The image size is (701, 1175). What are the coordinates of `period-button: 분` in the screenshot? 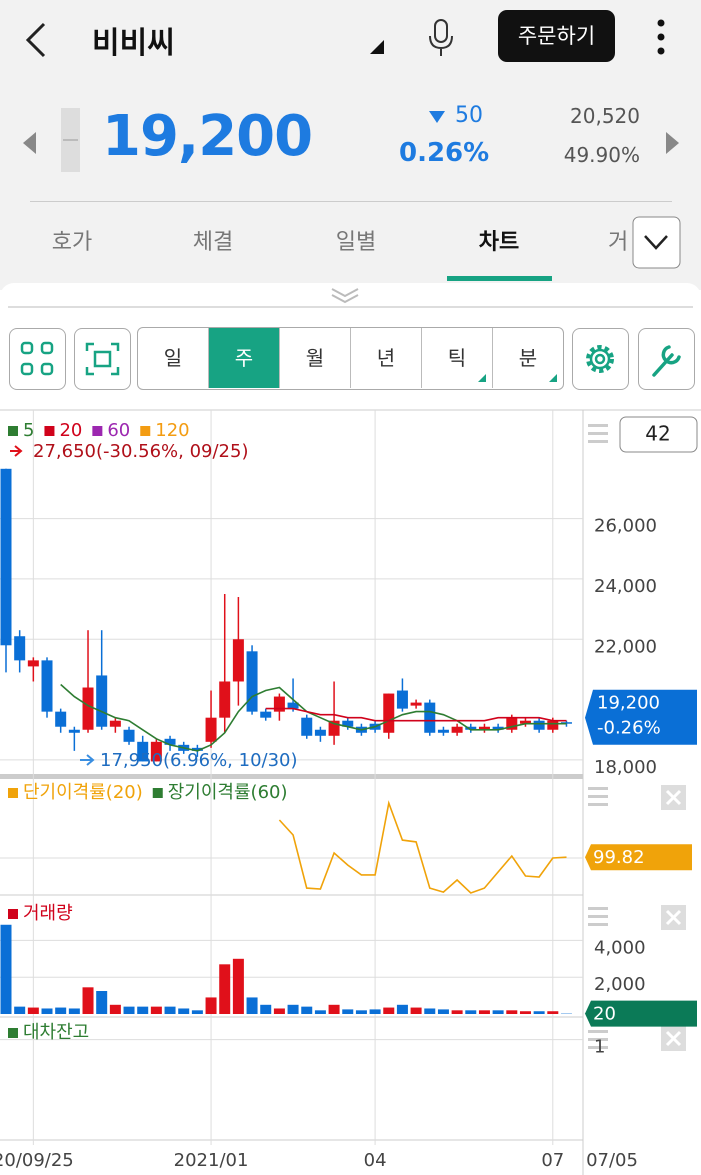 It's located at (528, 358).